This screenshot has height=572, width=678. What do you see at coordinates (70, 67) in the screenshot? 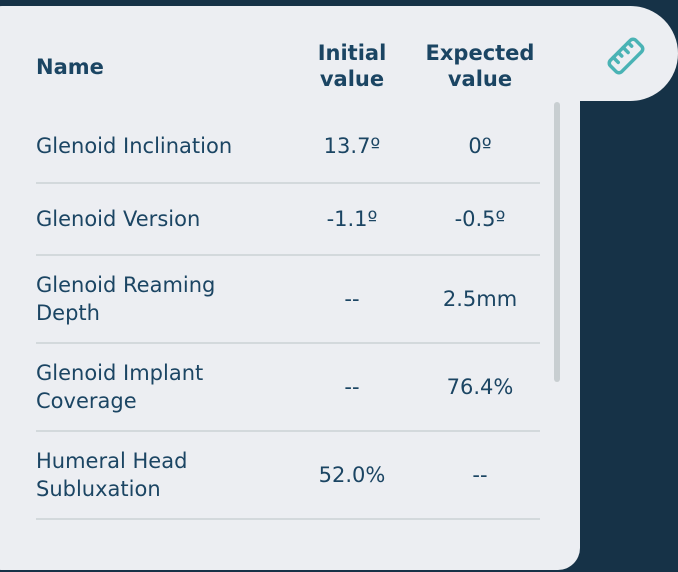
I see `column-header-name: Name` at bounding box center [70, 67].